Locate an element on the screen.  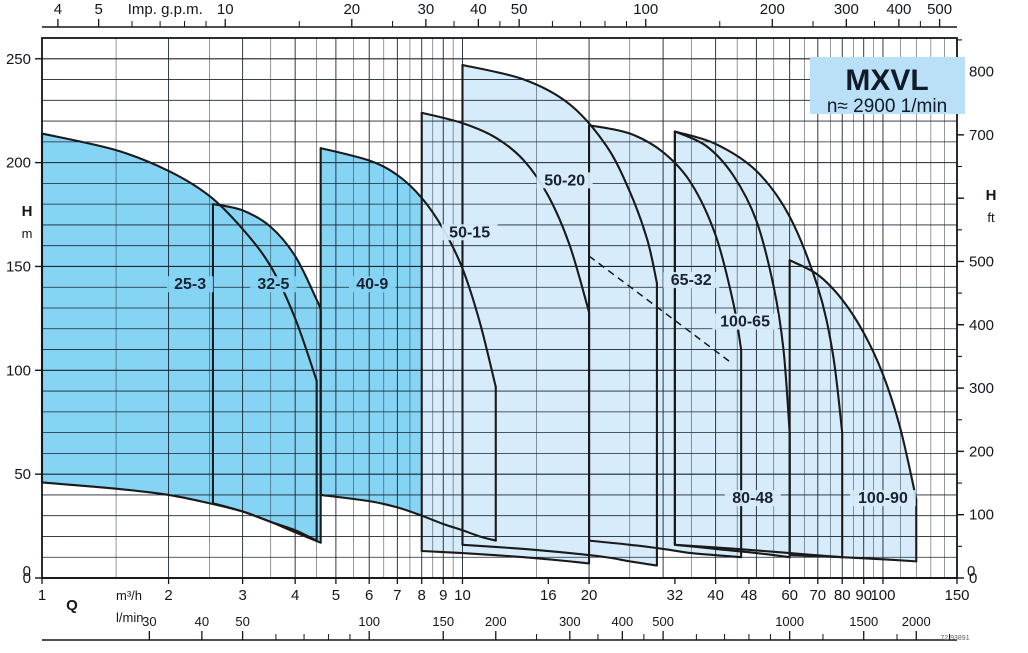
text-element: 7 is located at coordinates (397, 595).